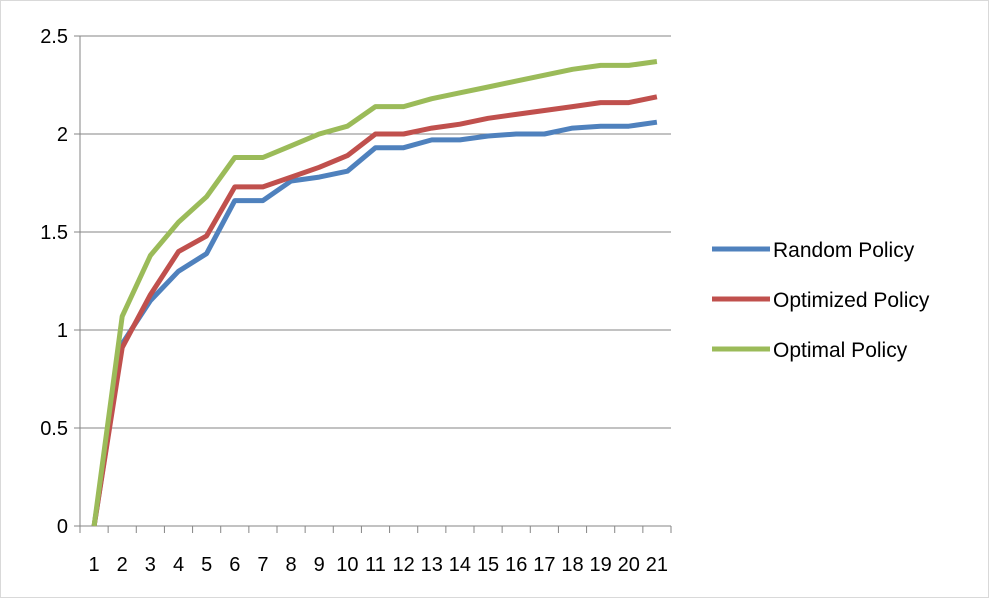  I want to click on x-tick-label: 1, so click(94, 565).